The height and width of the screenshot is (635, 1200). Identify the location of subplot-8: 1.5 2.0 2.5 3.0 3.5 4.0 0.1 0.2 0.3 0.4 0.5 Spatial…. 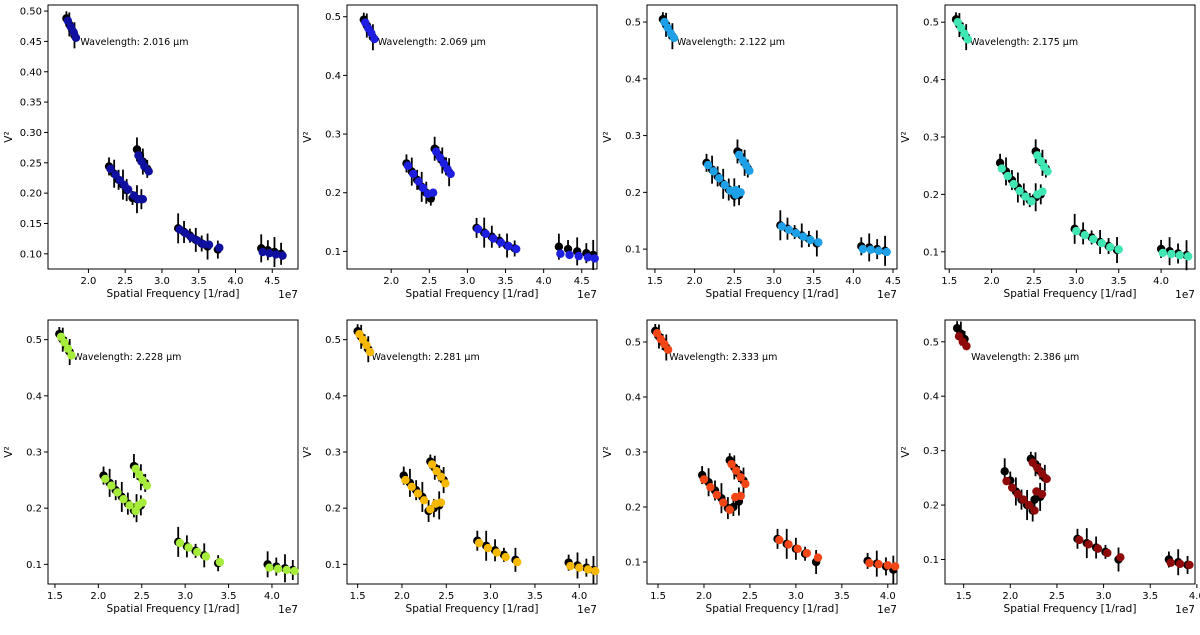
(1050, 467).